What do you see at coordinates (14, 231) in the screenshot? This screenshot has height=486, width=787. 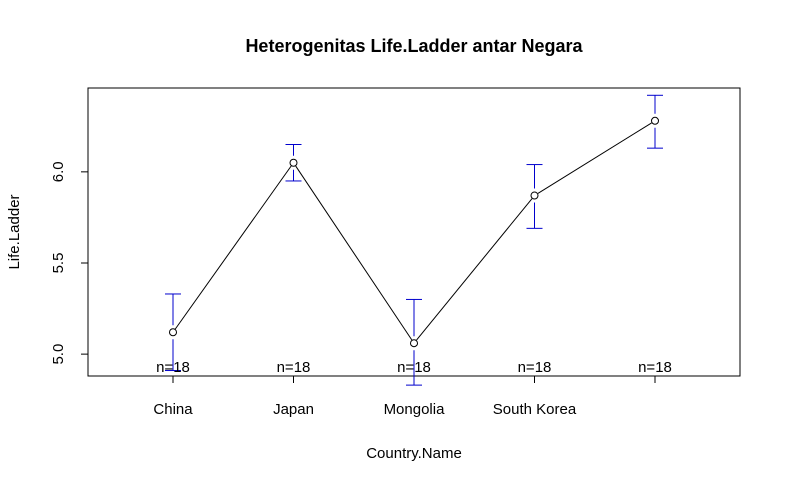 I see `y-axis-label: Life.Ladder` at bounding box center [14, 231].